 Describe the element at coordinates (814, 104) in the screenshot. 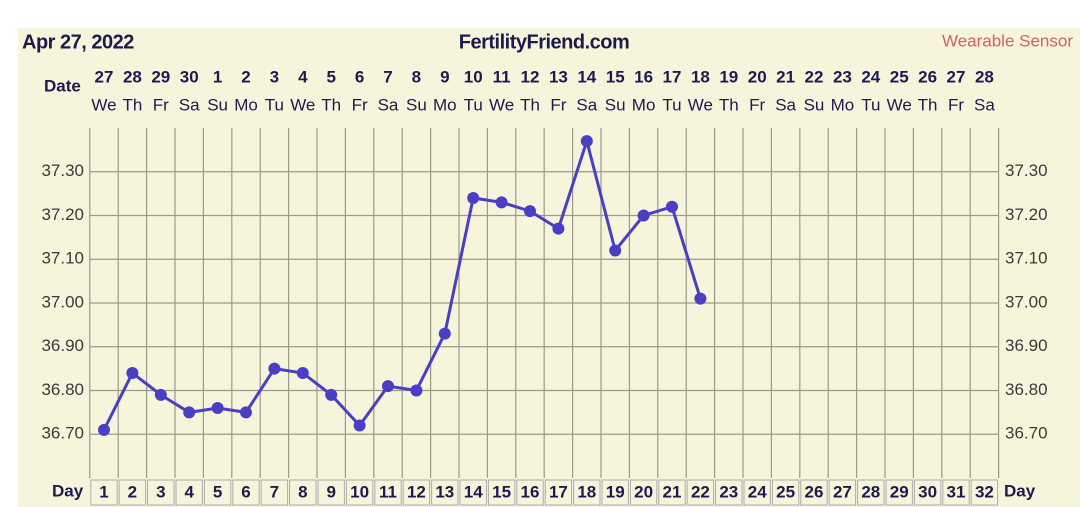

I see `weekday-label: Su` at that location.